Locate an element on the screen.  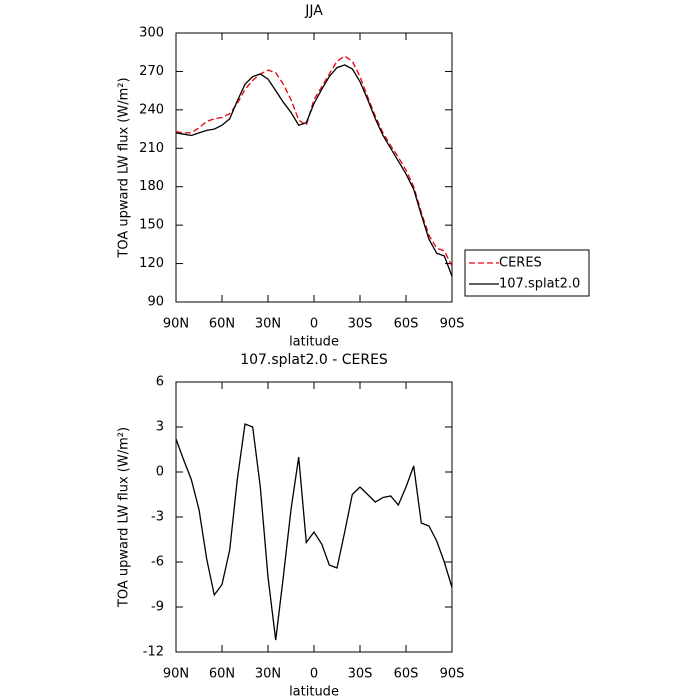
y-tick-label: 3 is located at coordinates (160, 427).